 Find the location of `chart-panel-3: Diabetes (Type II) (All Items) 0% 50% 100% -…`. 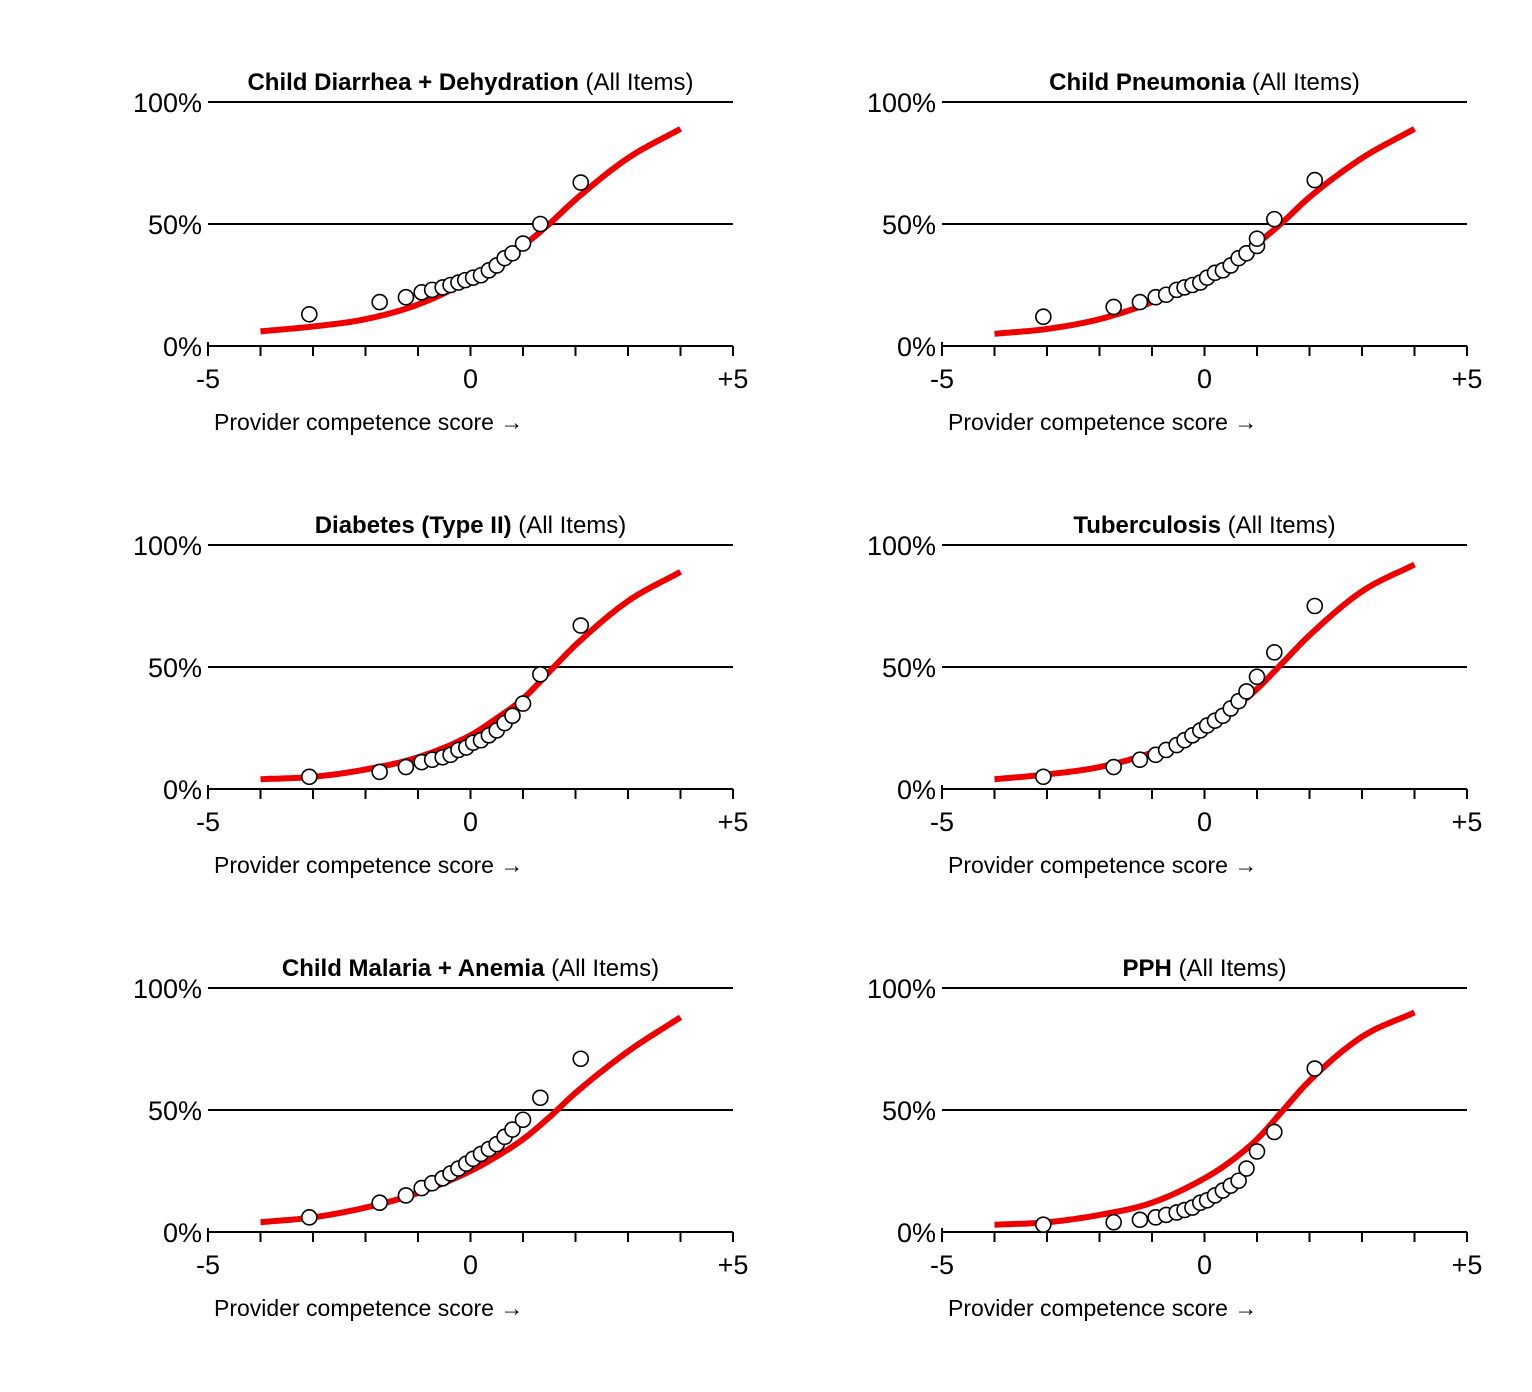

chart-panel-3: Diabetes (Type II) (All Items) 0% 50% 100% -… is located at coordinates (440, 695).